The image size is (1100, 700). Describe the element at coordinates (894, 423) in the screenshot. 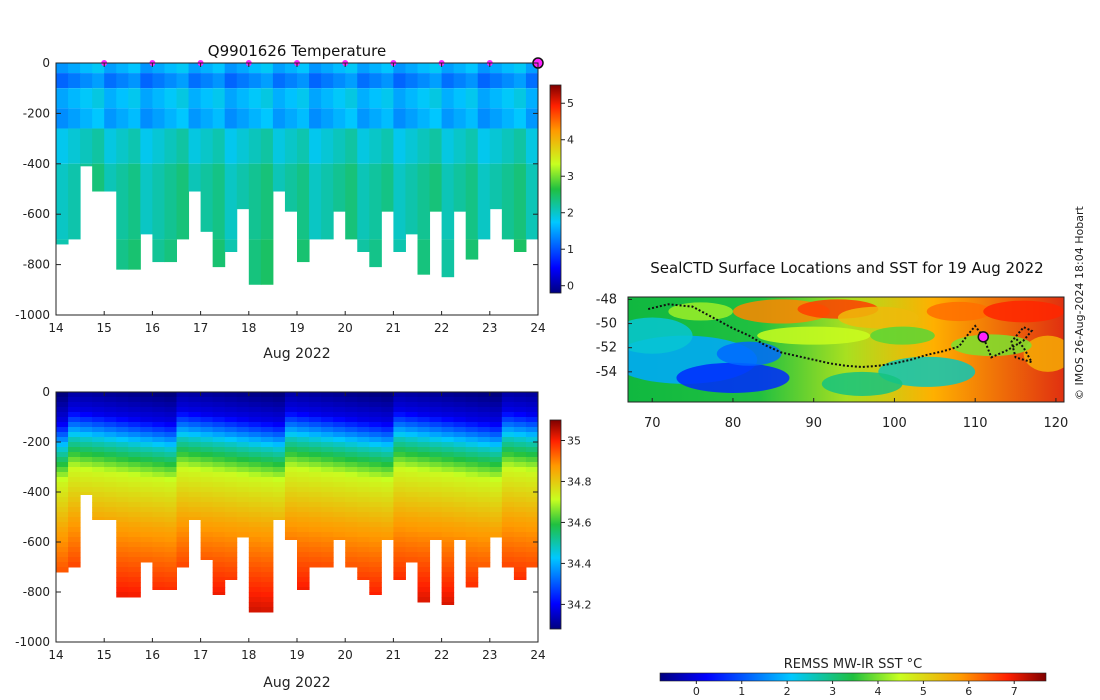

I see `map-x-tick-label: 100` at that location.